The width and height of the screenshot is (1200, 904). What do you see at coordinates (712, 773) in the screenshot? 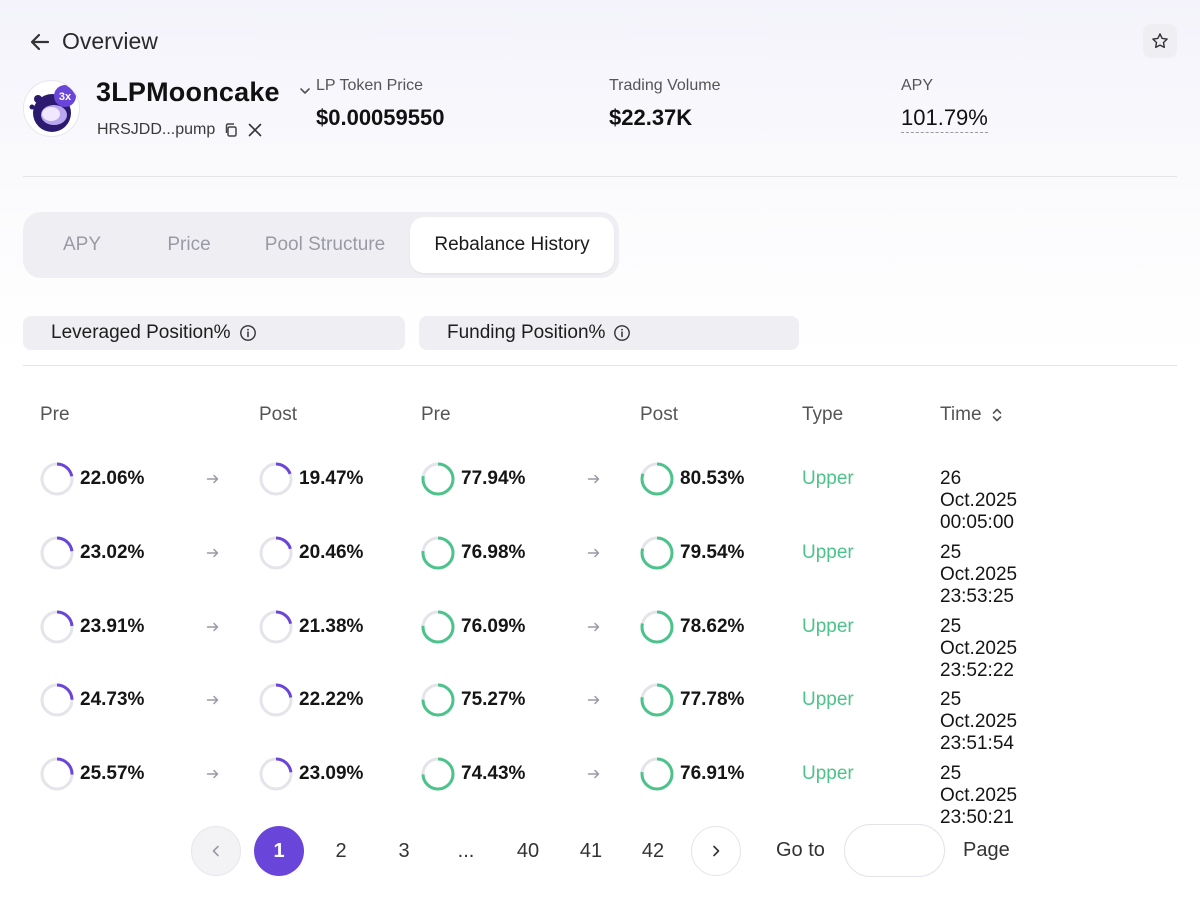
I see `percent-value: 76.91%` at bounding box center [712, 773].